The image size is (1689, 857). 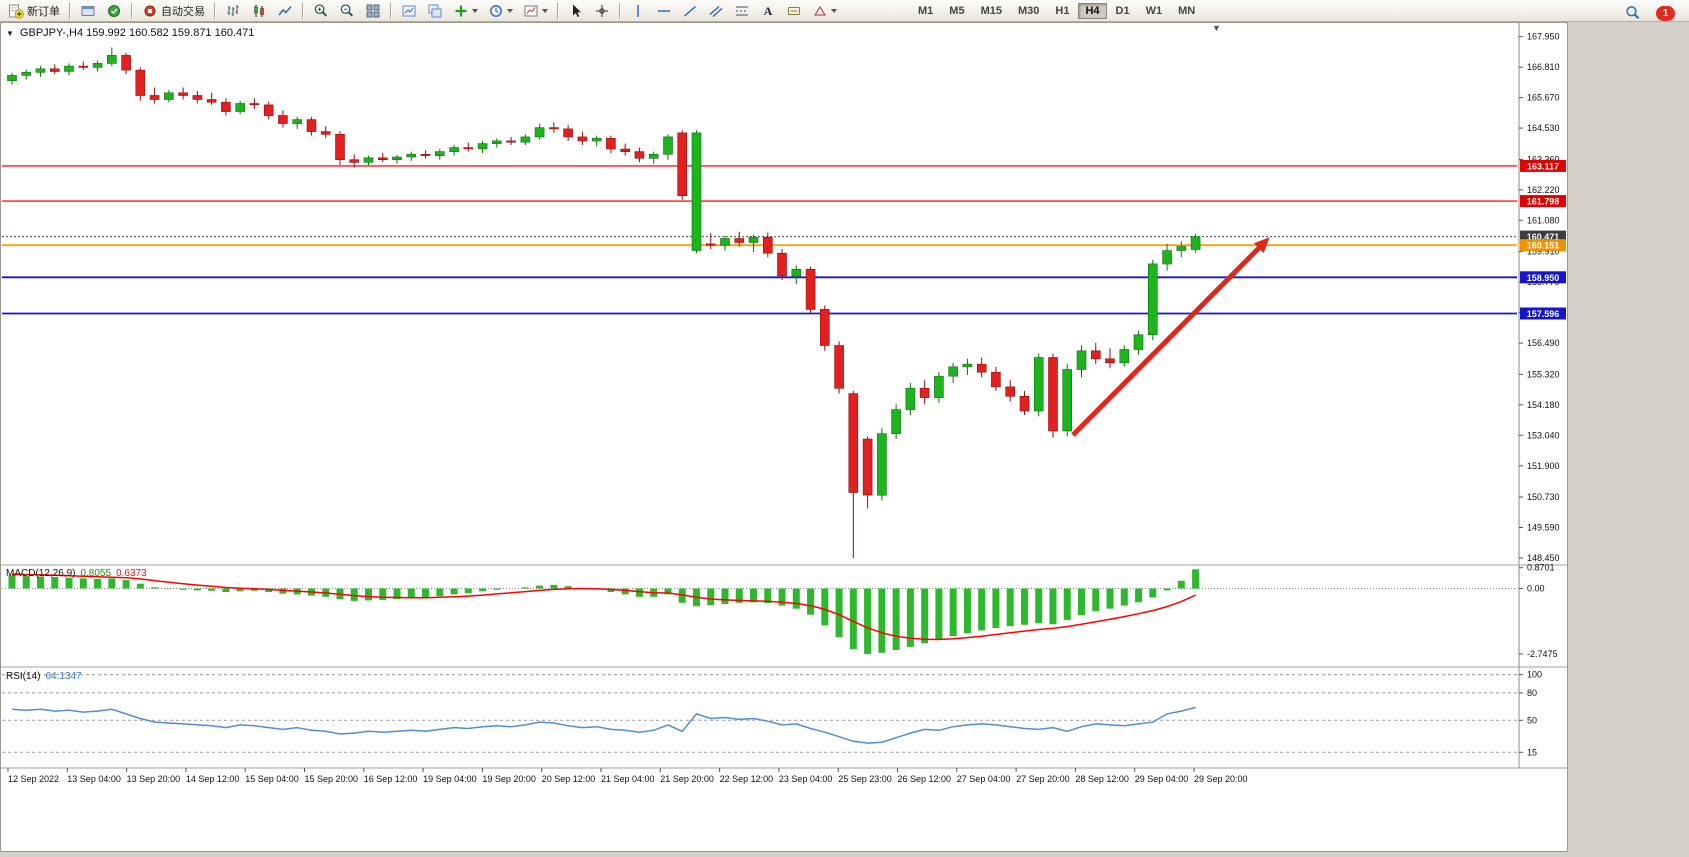 I want to click on svg-text: 160.471, so click(x=1543, y=237).